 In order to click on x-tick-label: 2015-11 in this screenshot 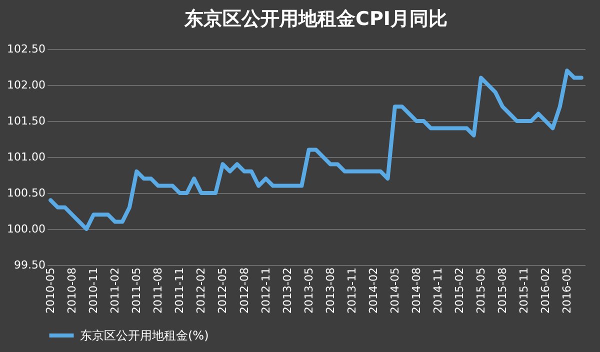, I will do `click(524, 291)`.